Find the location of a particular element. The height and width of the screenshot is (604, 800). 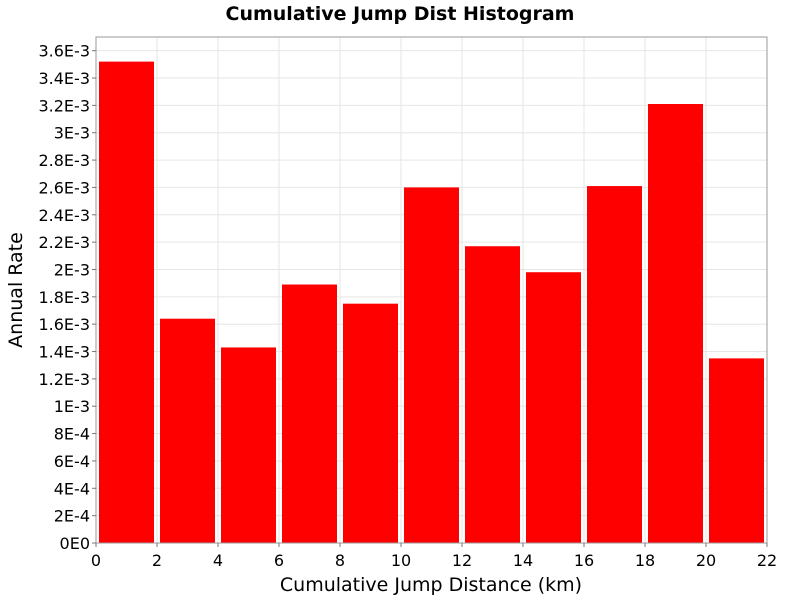

x-tick-label: 22 is located at coordinates (767, 560).